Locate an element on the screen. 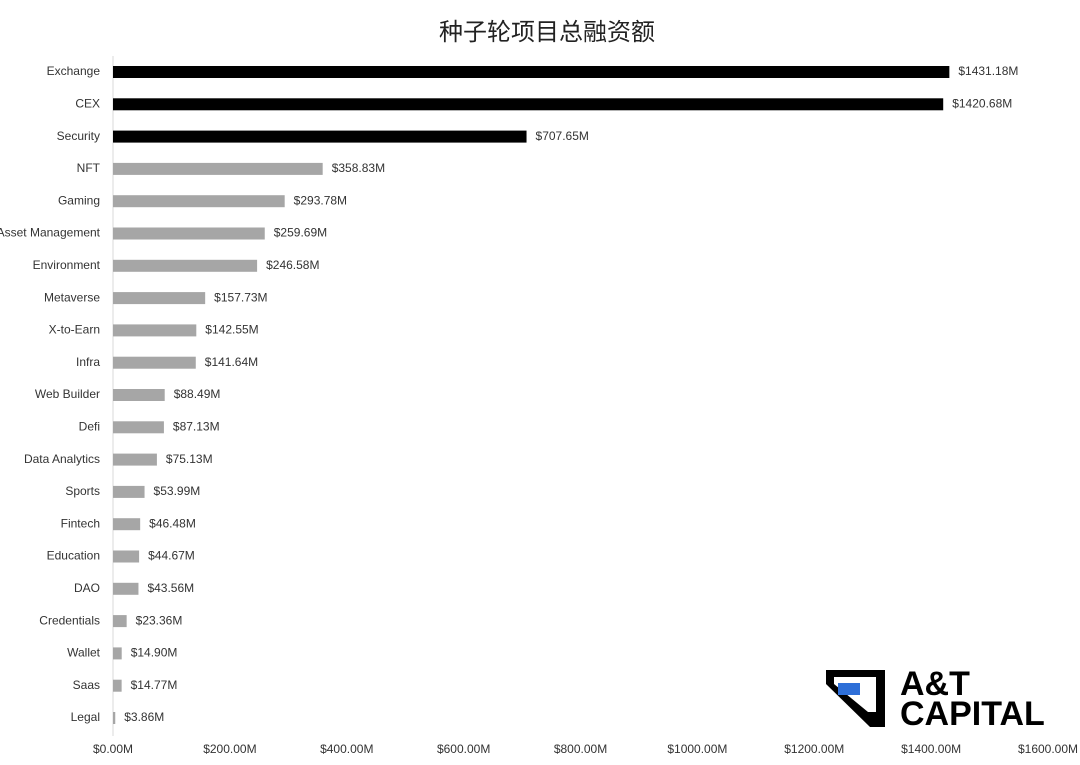 This screenshot has height=765, width=1080. y-tick-label: Legal is located at coordinates (85, 717).